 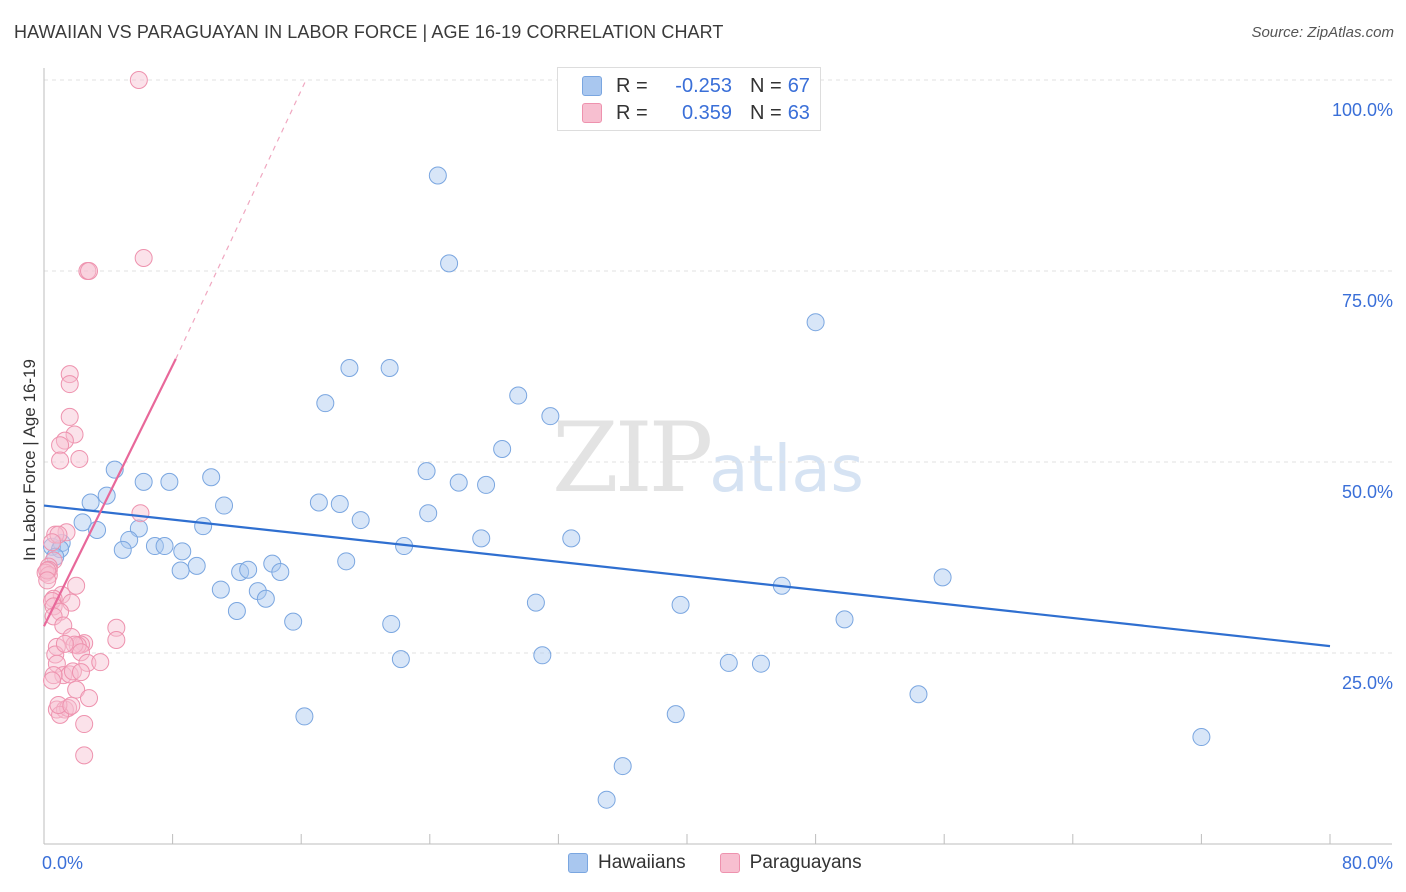 I want to click on legend-item-hawaiians: Hawaiians, so click(x=627, y=863).